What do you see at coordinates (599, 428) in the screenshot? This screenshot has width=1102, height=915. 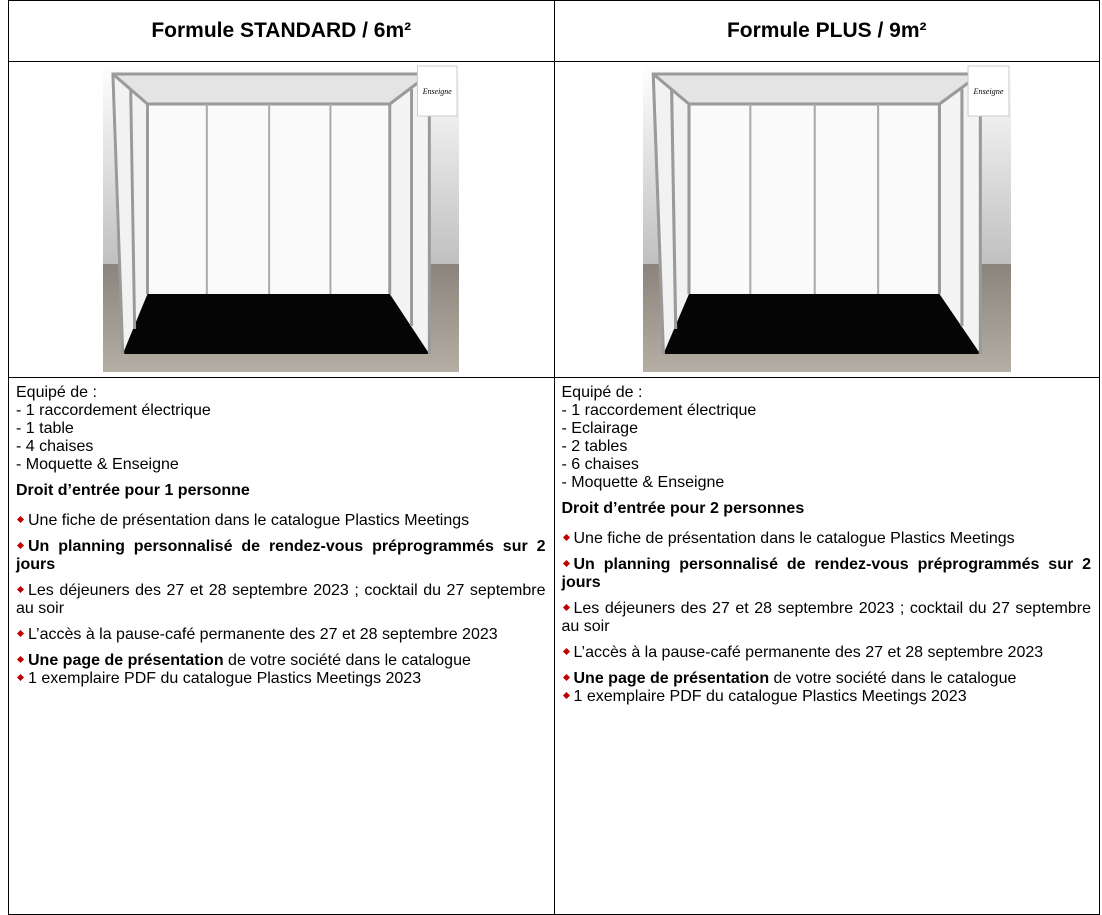 I see `equipment-item: - Eclairage` at bounding box center [599, 428].